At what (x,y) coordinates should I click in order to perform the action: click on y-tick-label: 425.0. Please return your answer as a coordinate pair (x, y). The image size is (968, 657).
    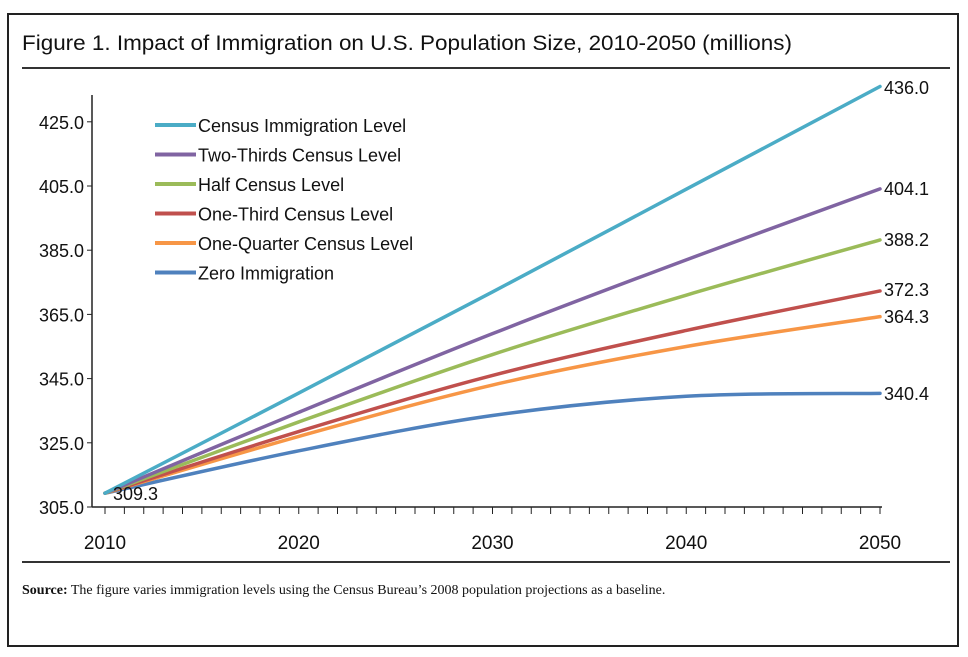
    Looking at the image, I should click on (61, 123).